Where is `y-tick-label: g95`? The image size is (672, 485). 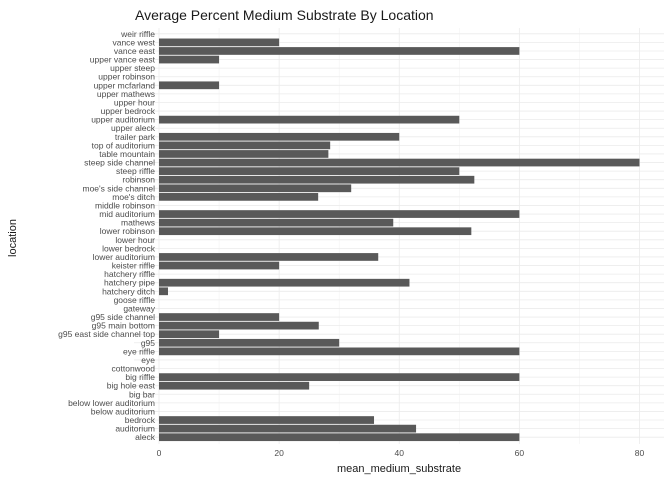
y-tick-label: g95 is located at coordinates (148, 343).